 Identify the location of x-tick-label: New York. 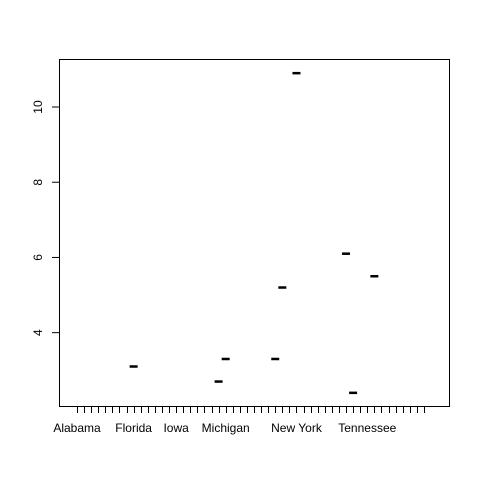
(297, 428).